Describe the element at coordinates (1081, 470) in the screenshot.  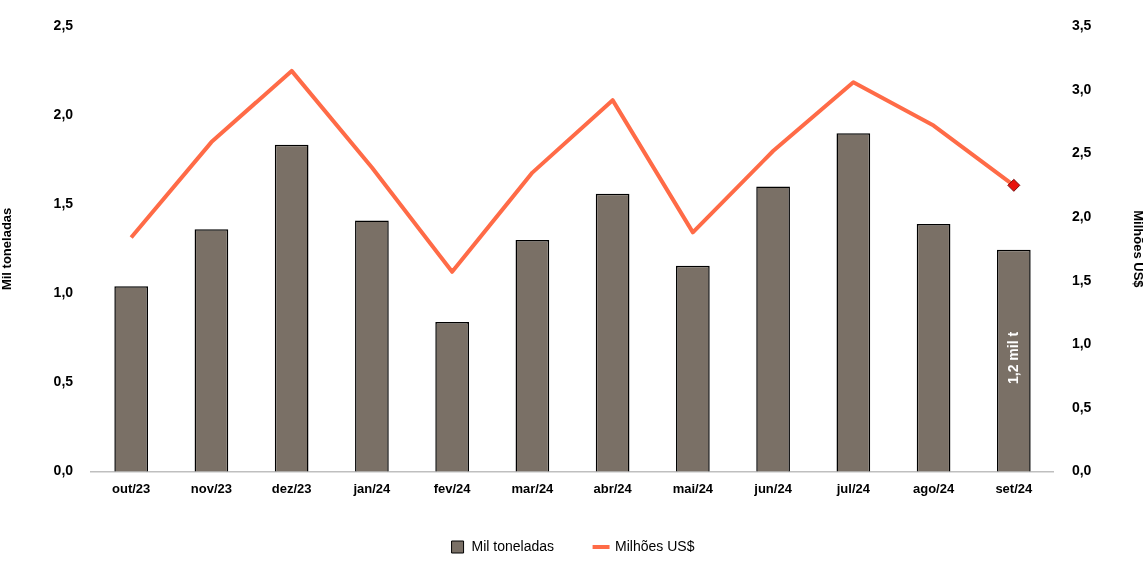
I see `y2-tick-label: 0,0` at that location.